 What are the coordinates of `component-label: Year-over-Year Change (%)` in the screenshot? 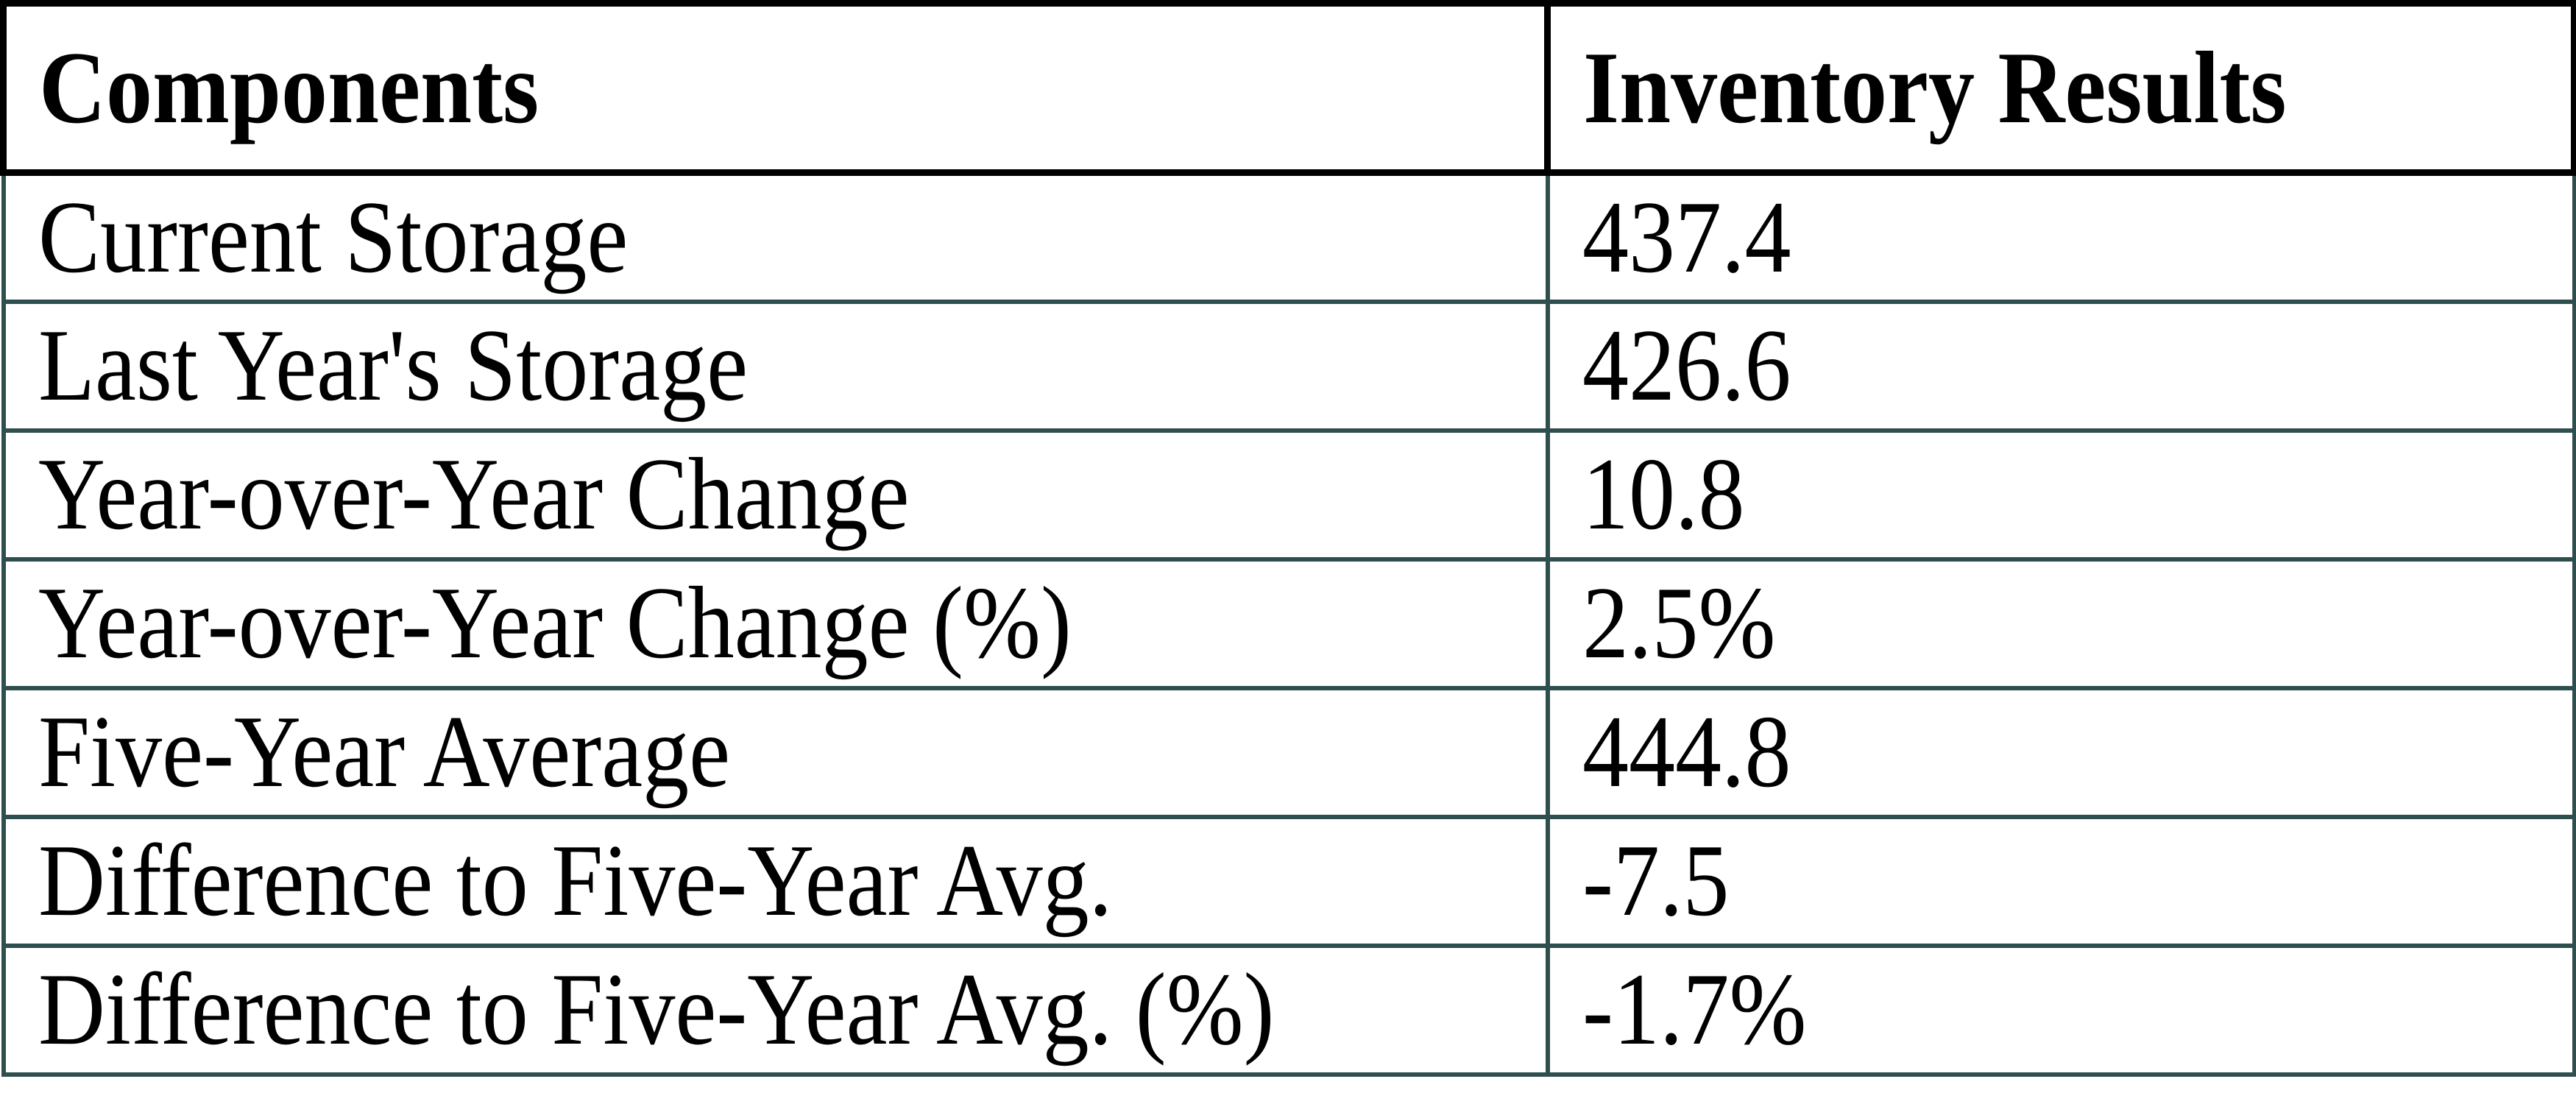 It's located at (555, 623).